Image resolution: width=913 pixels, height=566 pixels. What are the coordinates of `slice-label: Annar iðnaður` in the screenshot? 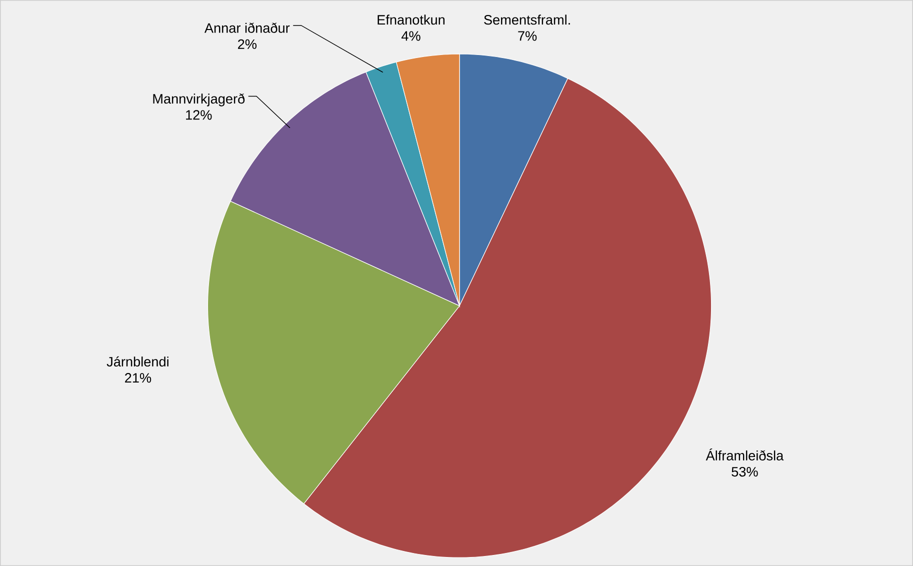 It's located at (247, 27).